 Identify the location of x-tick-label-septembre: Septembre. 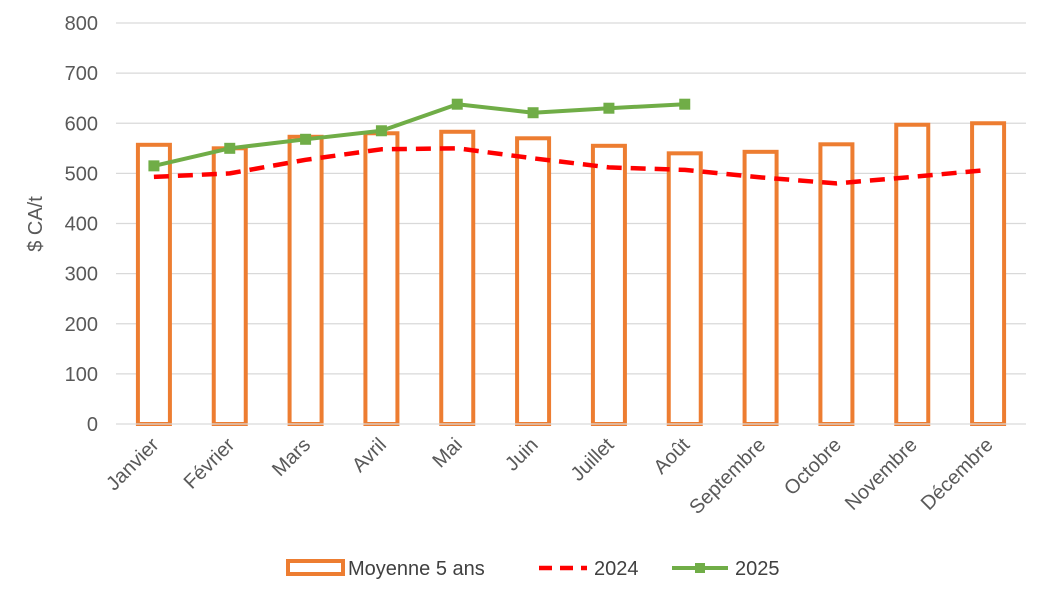
(727, 476).